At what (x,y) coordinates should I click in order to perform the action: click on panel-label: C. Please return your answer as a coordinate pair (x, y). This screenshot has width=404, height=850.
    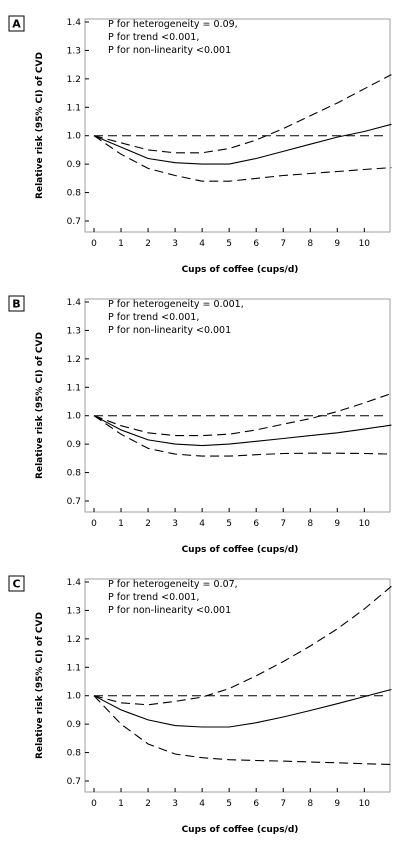
    Looking at the image, I should click on (16, 584).